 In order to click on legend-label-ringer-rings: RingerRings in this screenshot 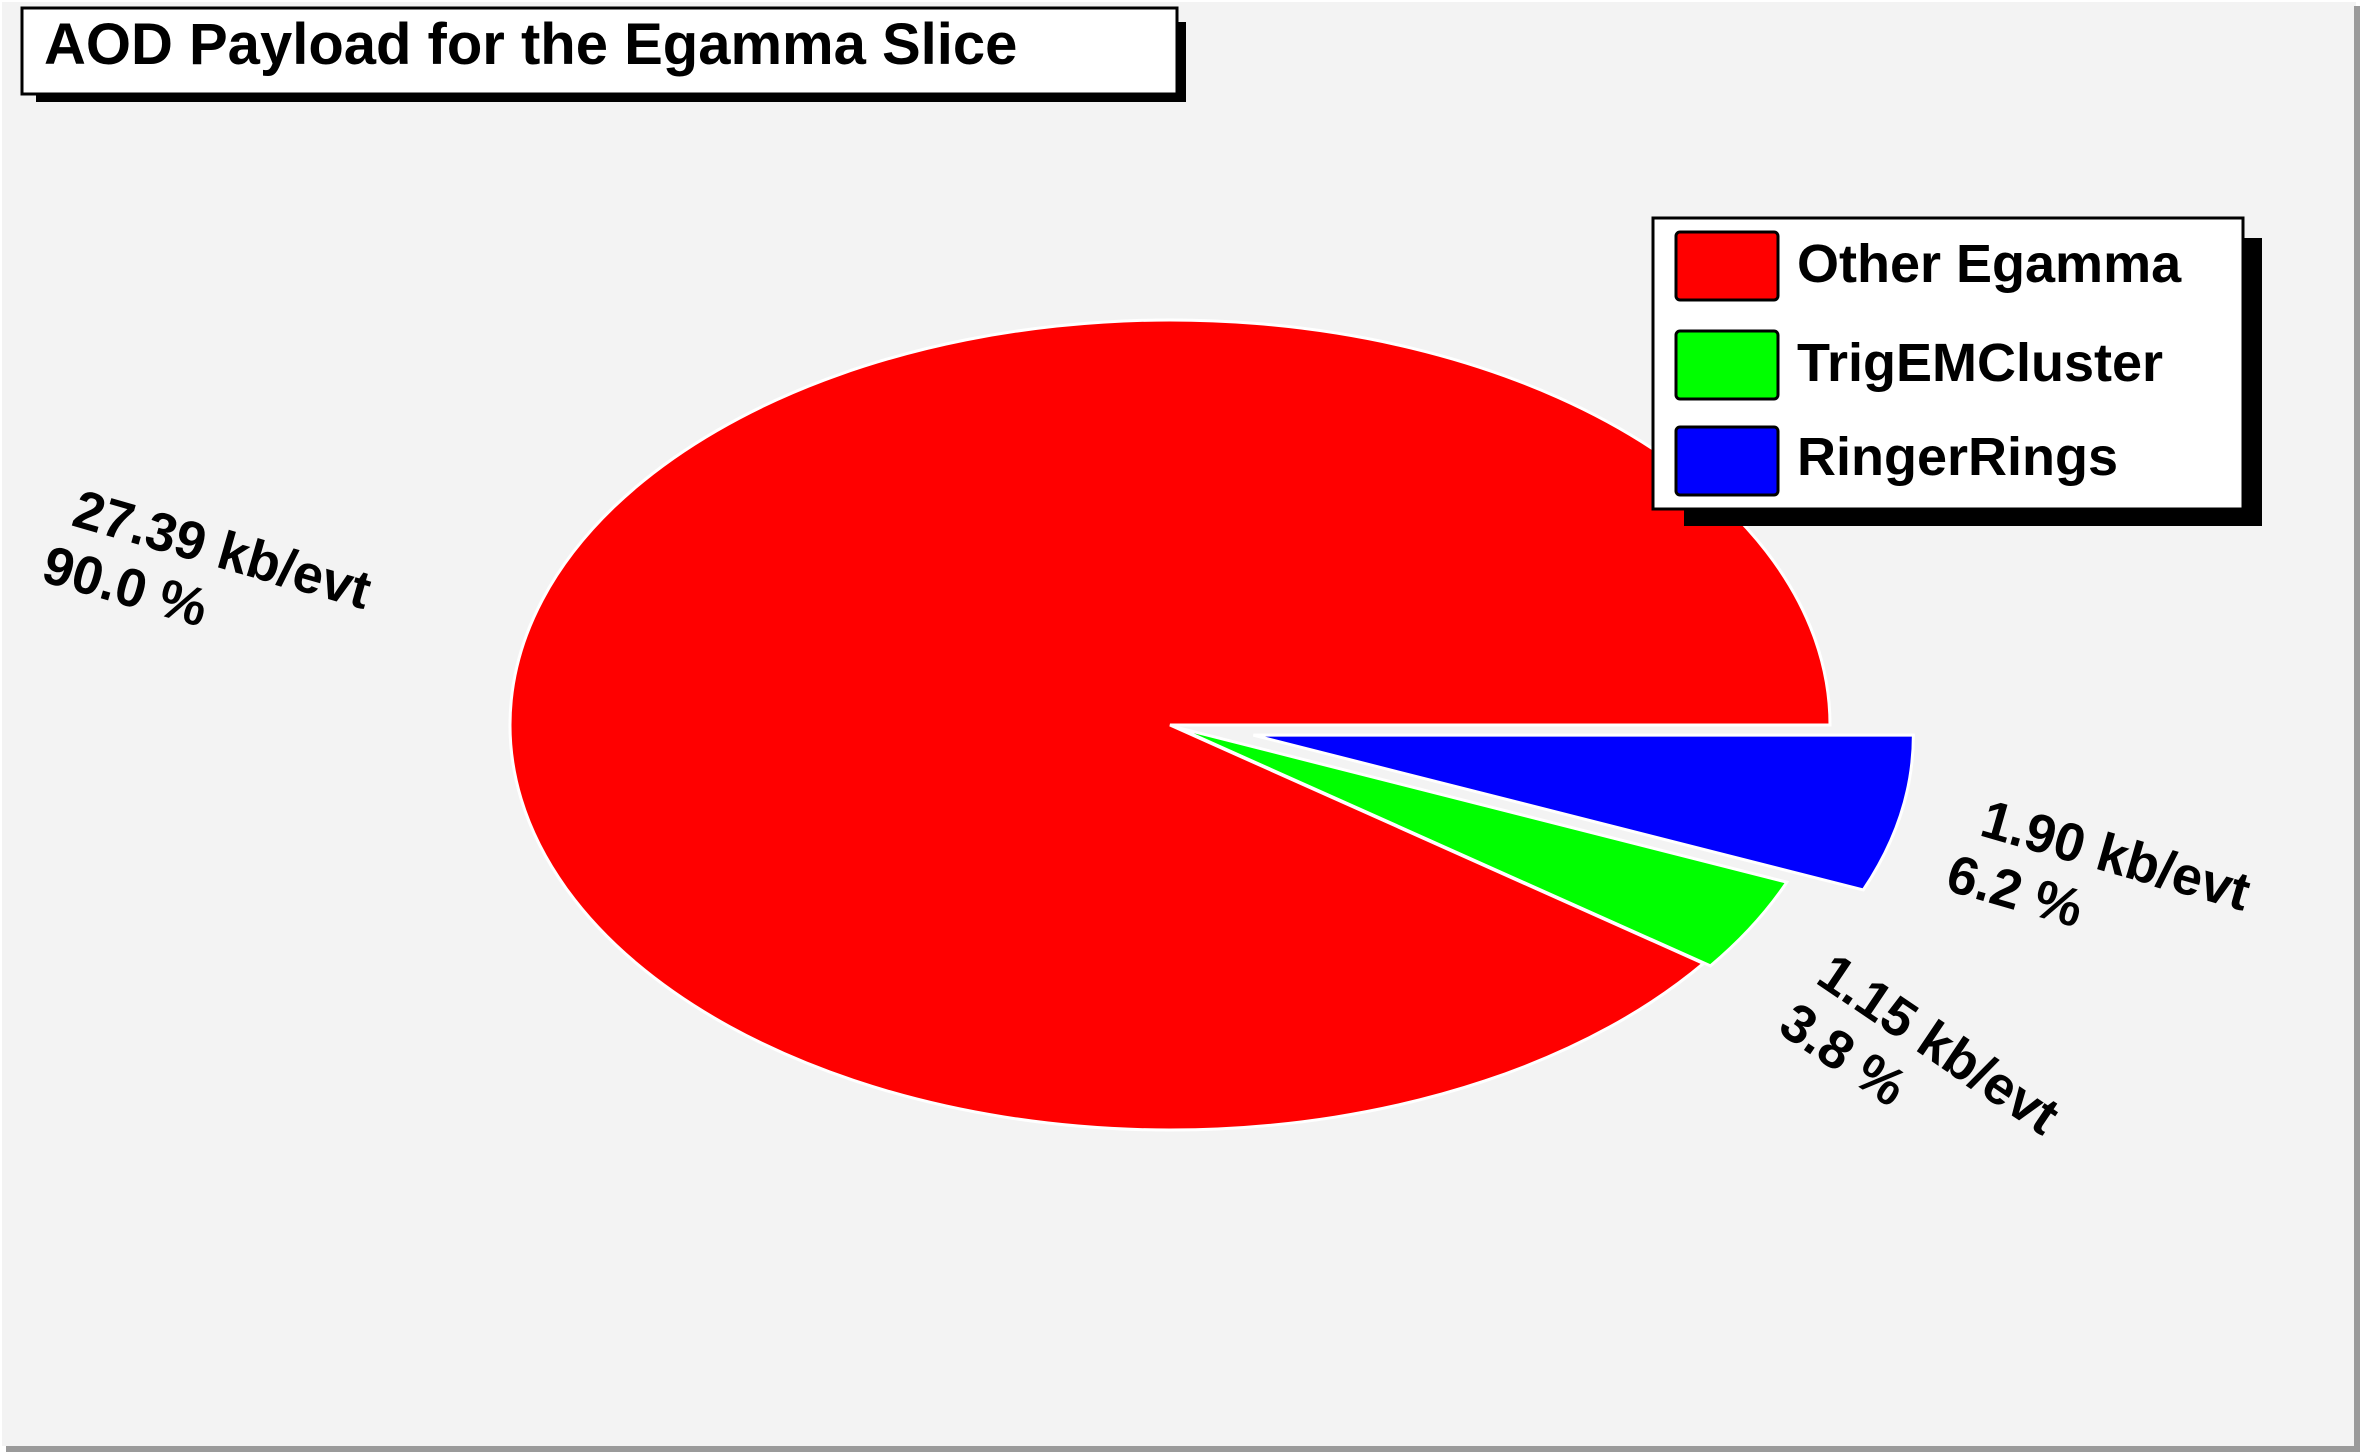, I will do `click(1957, 457)`.